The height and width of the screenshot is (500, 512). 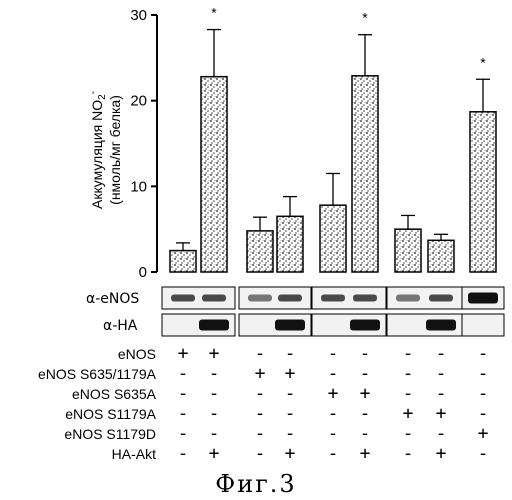 What do you see at coordinates (483, 325) in the screenshot?
I see `blot-frame` at bounding box center [483, 325].